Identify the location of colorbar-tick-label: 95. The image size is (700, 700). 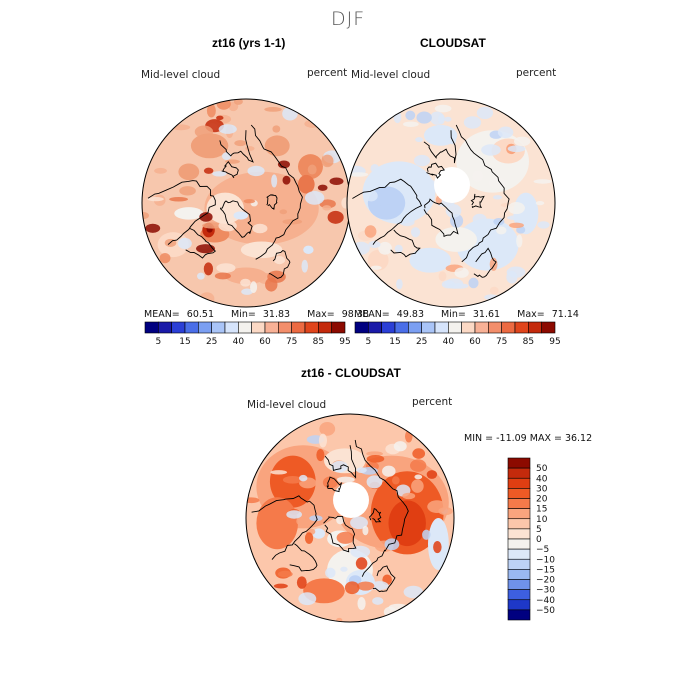
(554, 342).